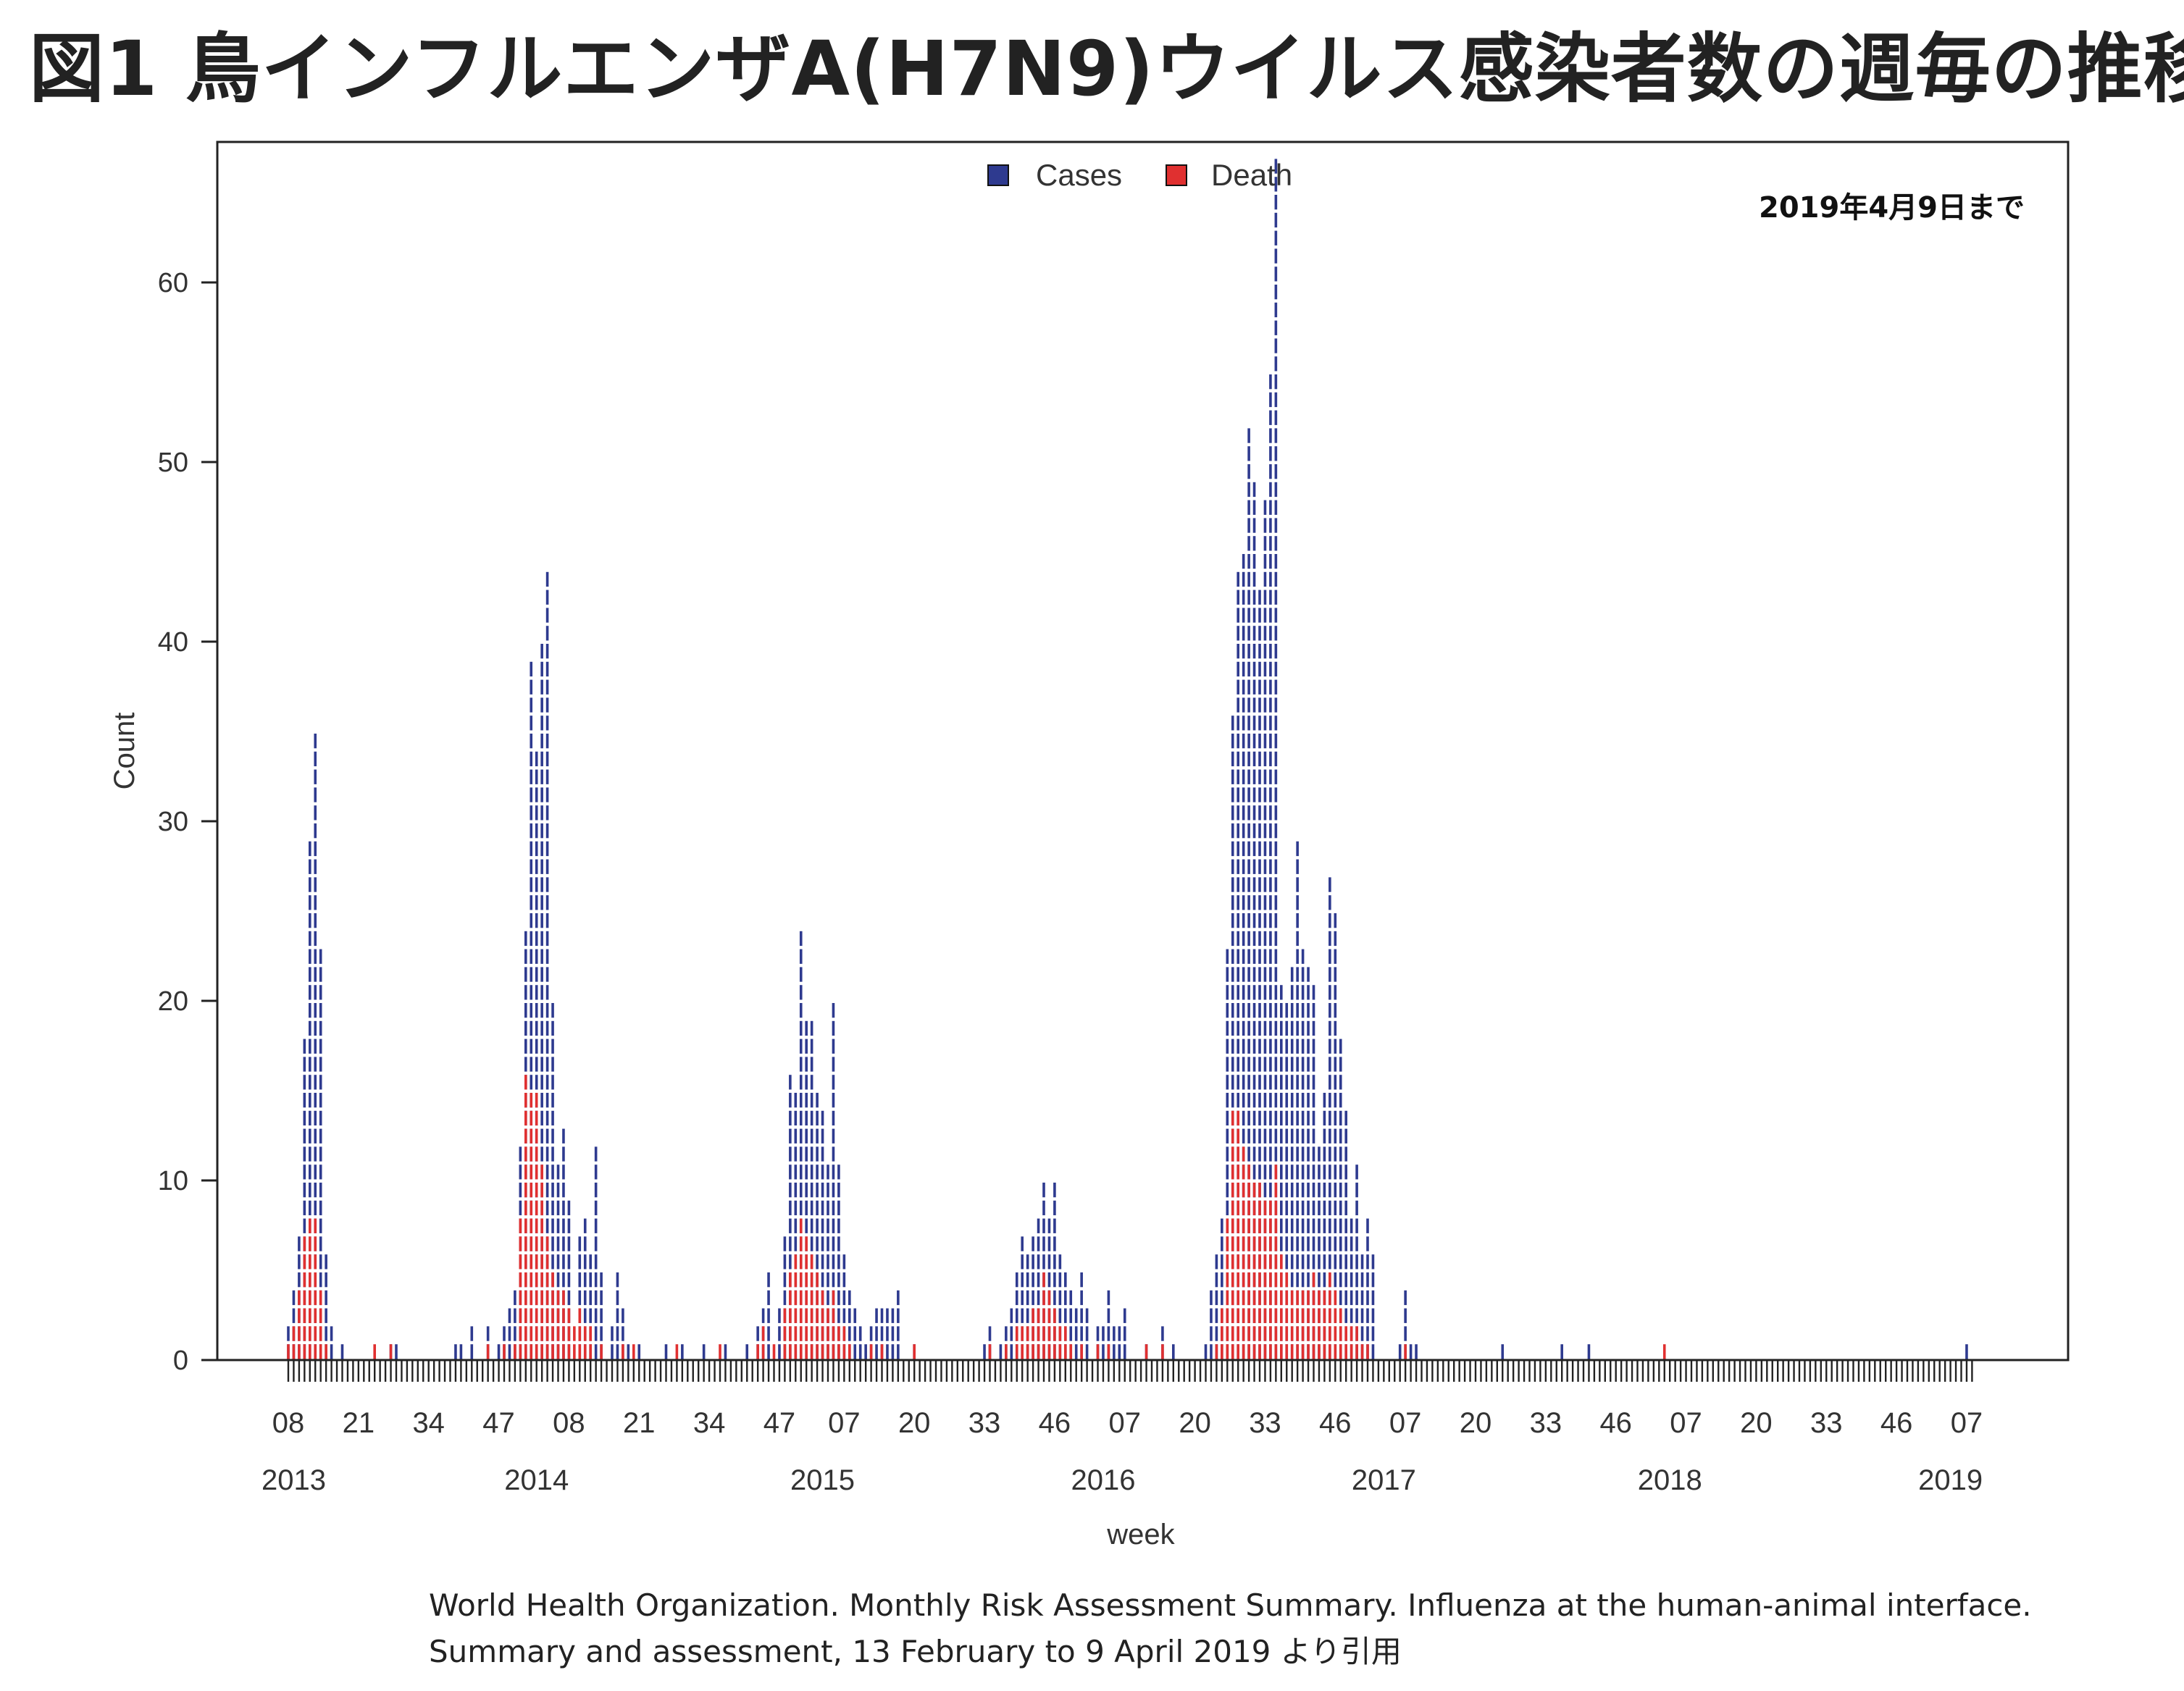 Image resolution: width=2184 pixels, height=1691 pixels. I want to click on legend-death-label: Death, so click(1251, 175).